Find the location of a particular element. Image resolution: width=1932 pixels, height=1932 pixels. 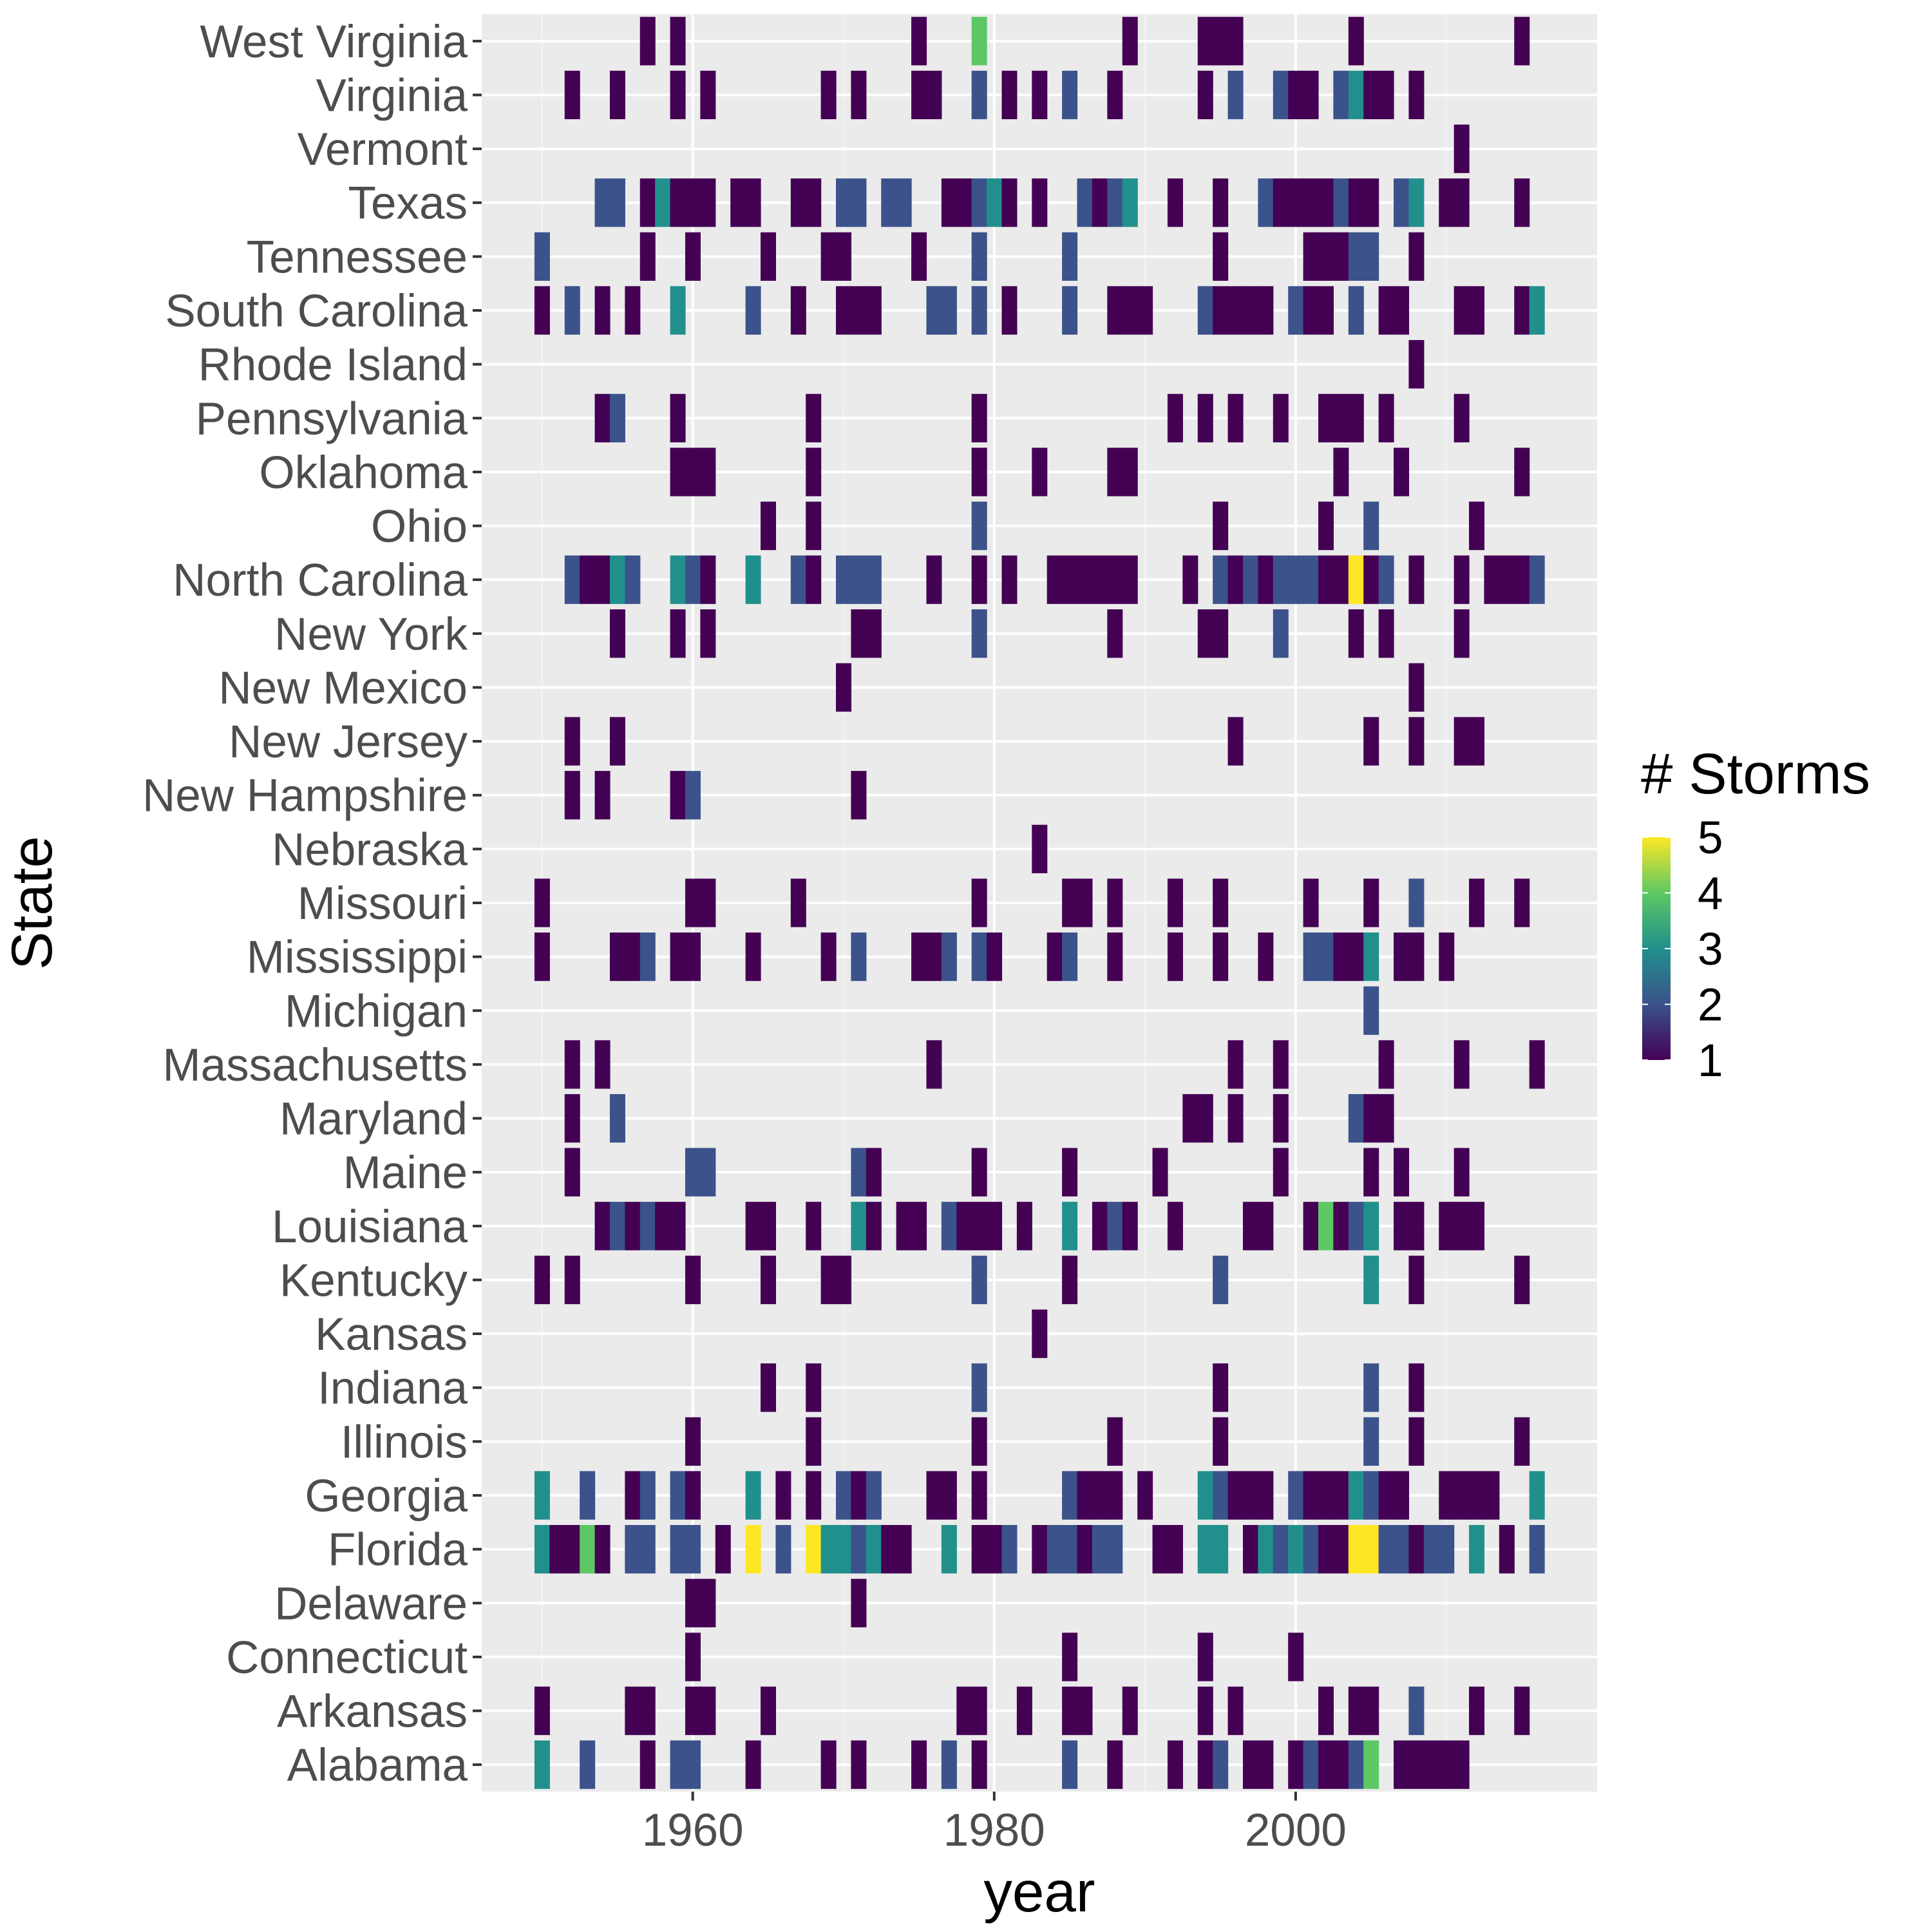

y-tick-label: Oklahoma is located at coordinates (364, 473).